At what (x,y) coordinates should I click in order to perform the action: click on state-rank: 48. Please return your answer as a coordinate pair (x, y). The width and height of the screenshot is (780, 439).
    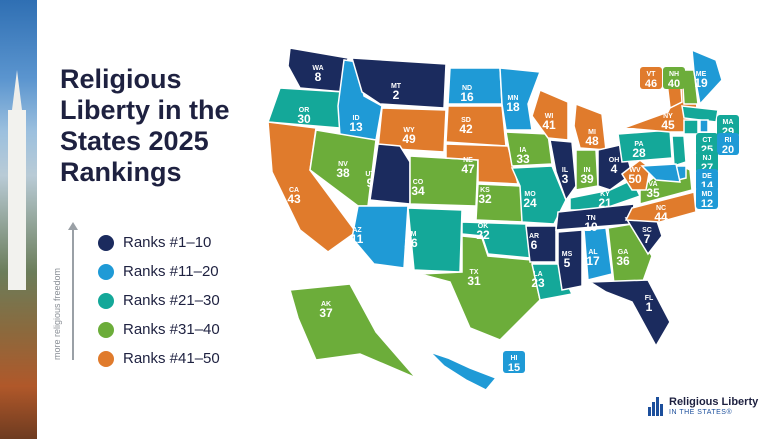
    Looking at the image, I should click on (592, 141).